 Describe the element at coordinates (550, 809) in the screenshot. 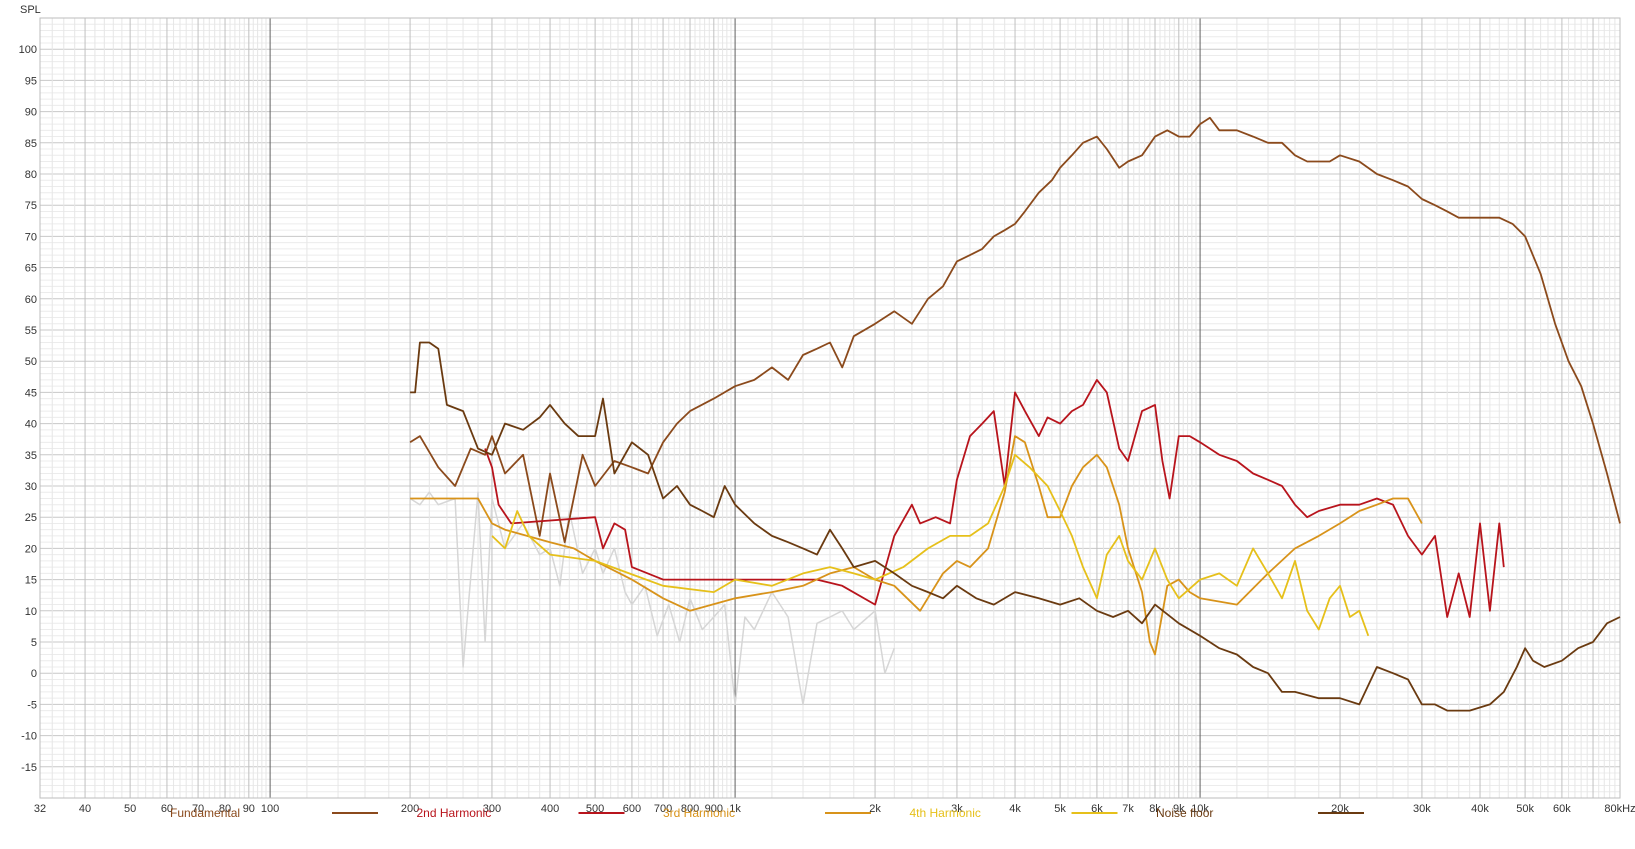

I see `x-tick-label: 400` at that location.